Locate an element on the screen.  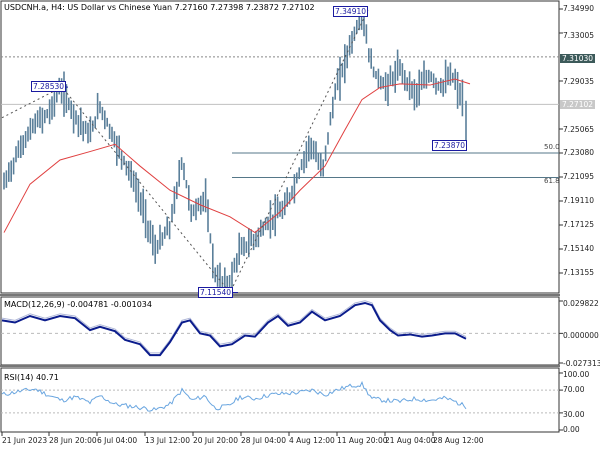
macd-main-line is located at coordinates (234, 329).